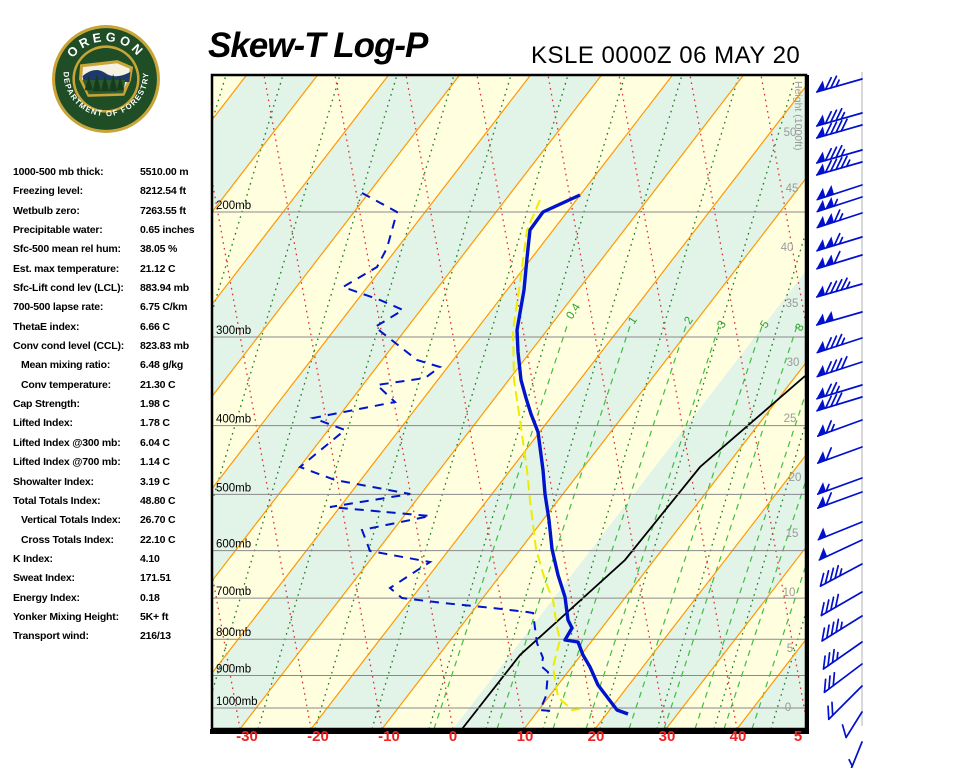 The height and width of the screenshot is (768, 960). I want to click on index-value: 5K+ ft, so click(154, 616).